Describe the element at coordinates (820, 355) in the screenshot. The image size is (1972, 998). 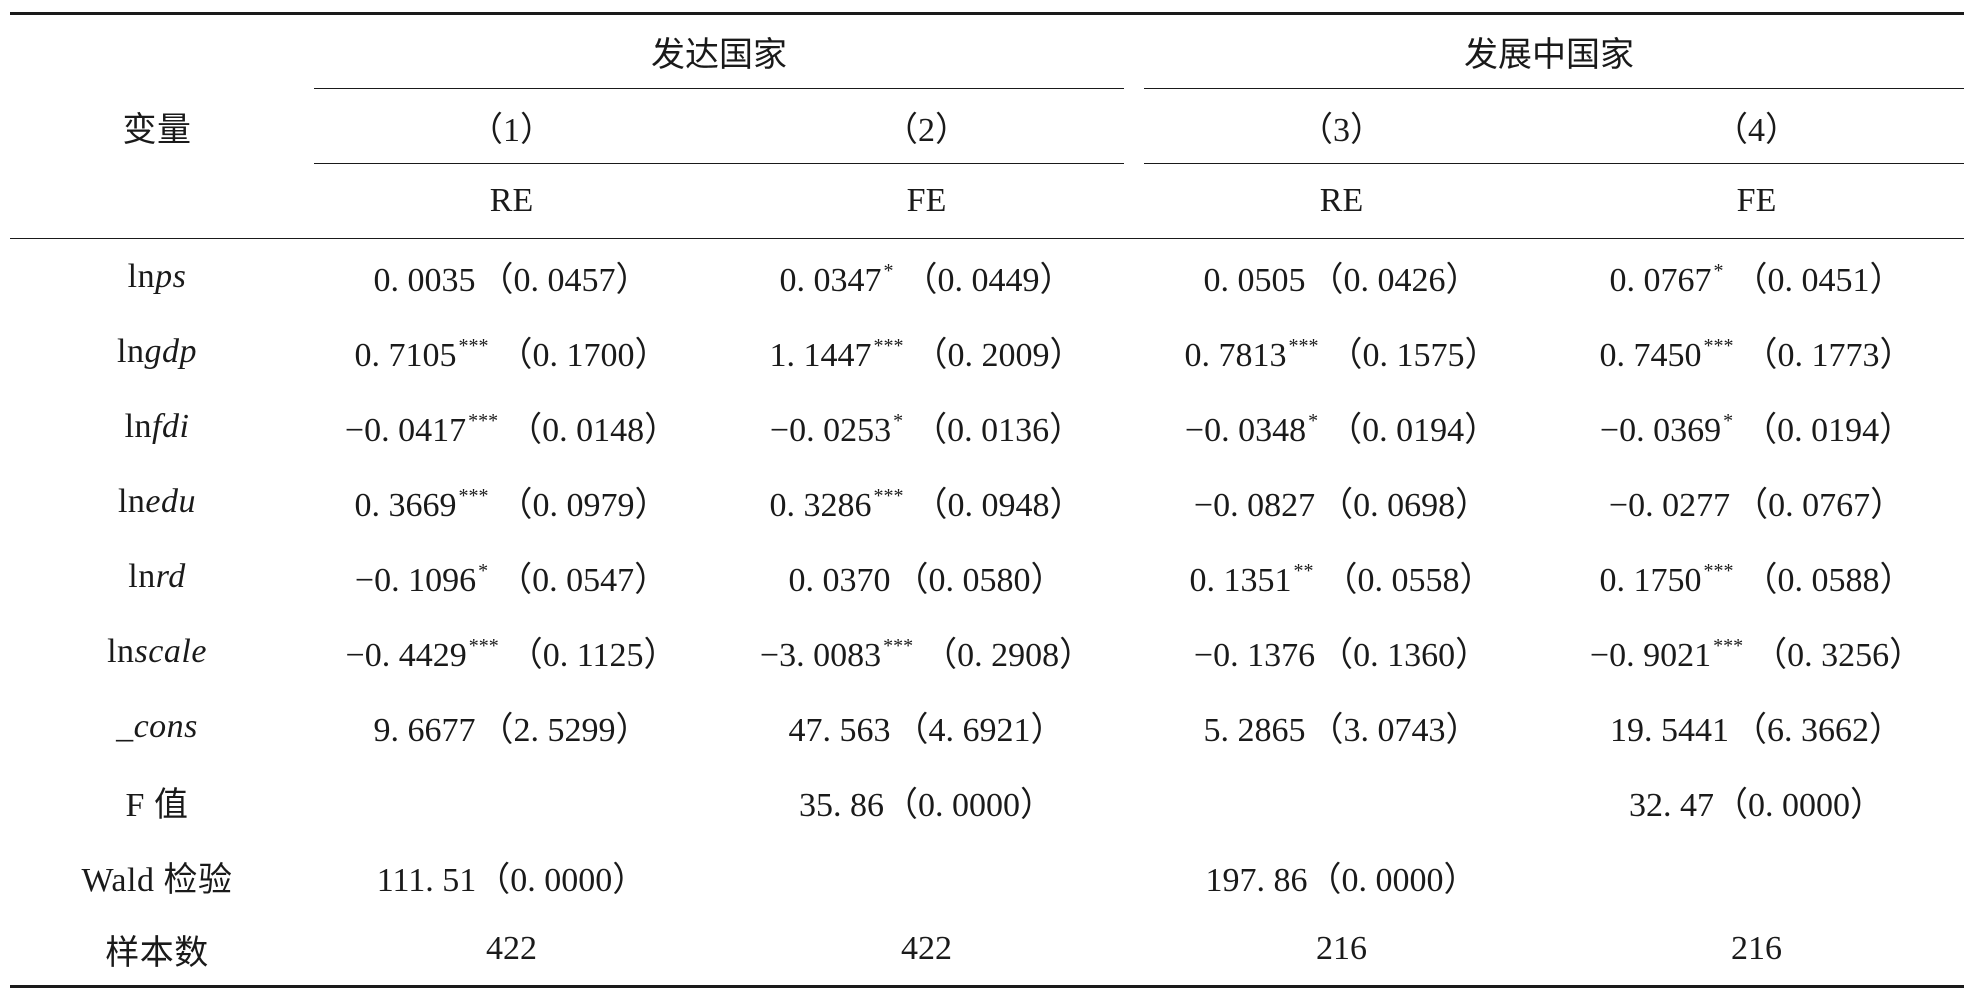
I see `coefficient-value: 1. 1447` at that location.